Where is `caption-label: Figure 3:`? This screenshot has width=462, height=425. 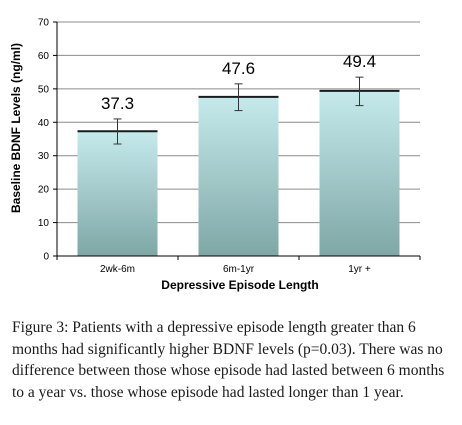 caption-label: Figure 3: is located at coordinates (40, 327).